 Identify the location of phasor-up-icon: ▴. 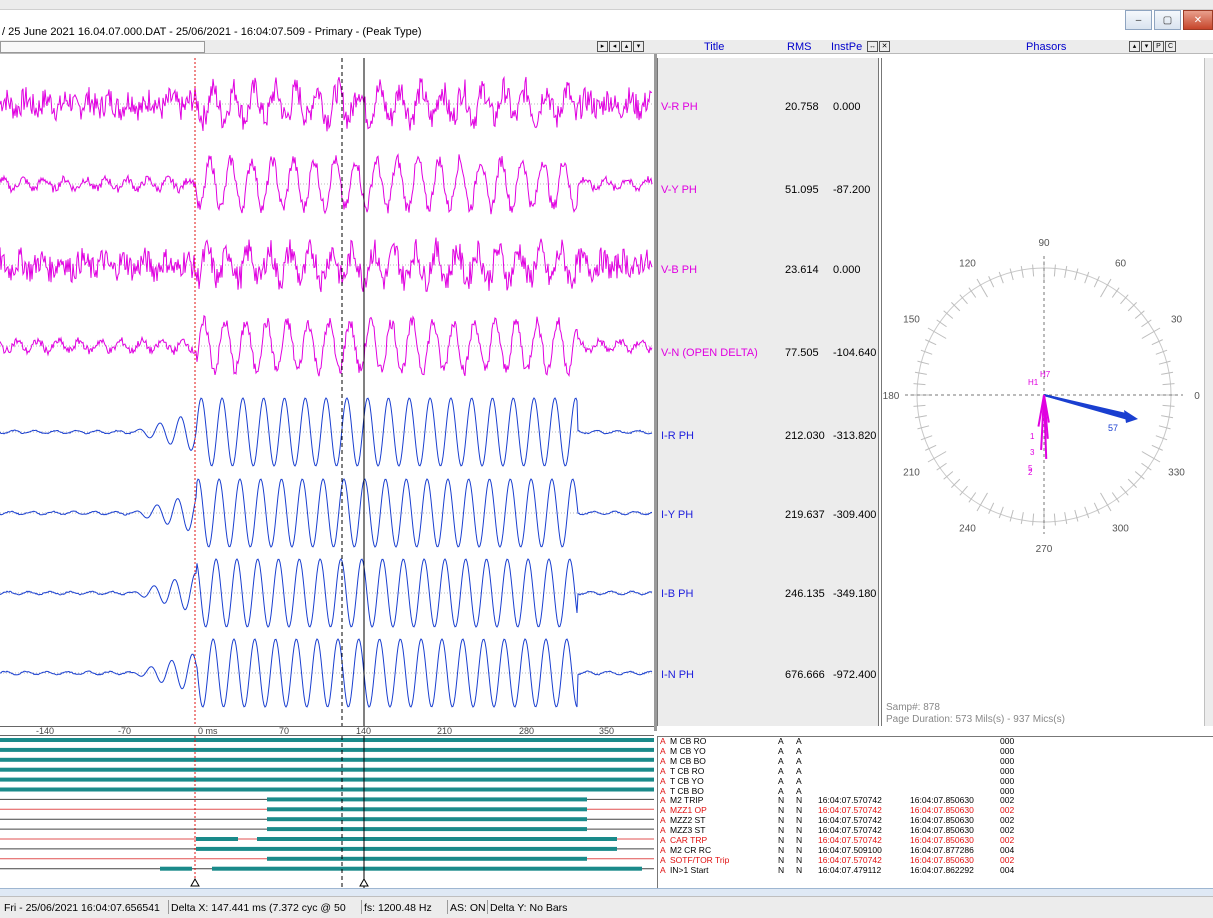
(1134, 46).